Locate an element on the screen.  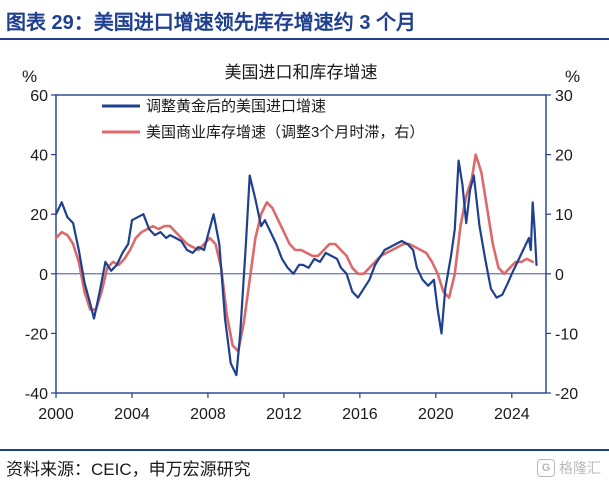
left-axis-unit: % is located at coordinates (29, 76).